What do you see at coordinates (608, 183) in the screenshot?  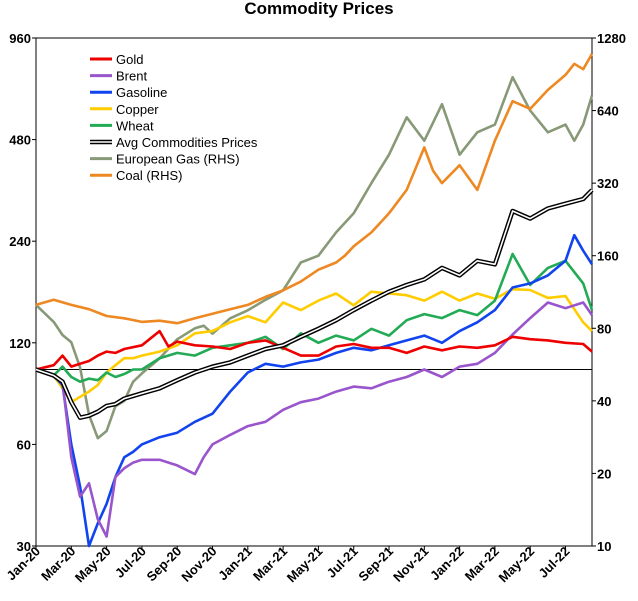 I see `right-tick-label: 320` at bounding box center [608, 183].